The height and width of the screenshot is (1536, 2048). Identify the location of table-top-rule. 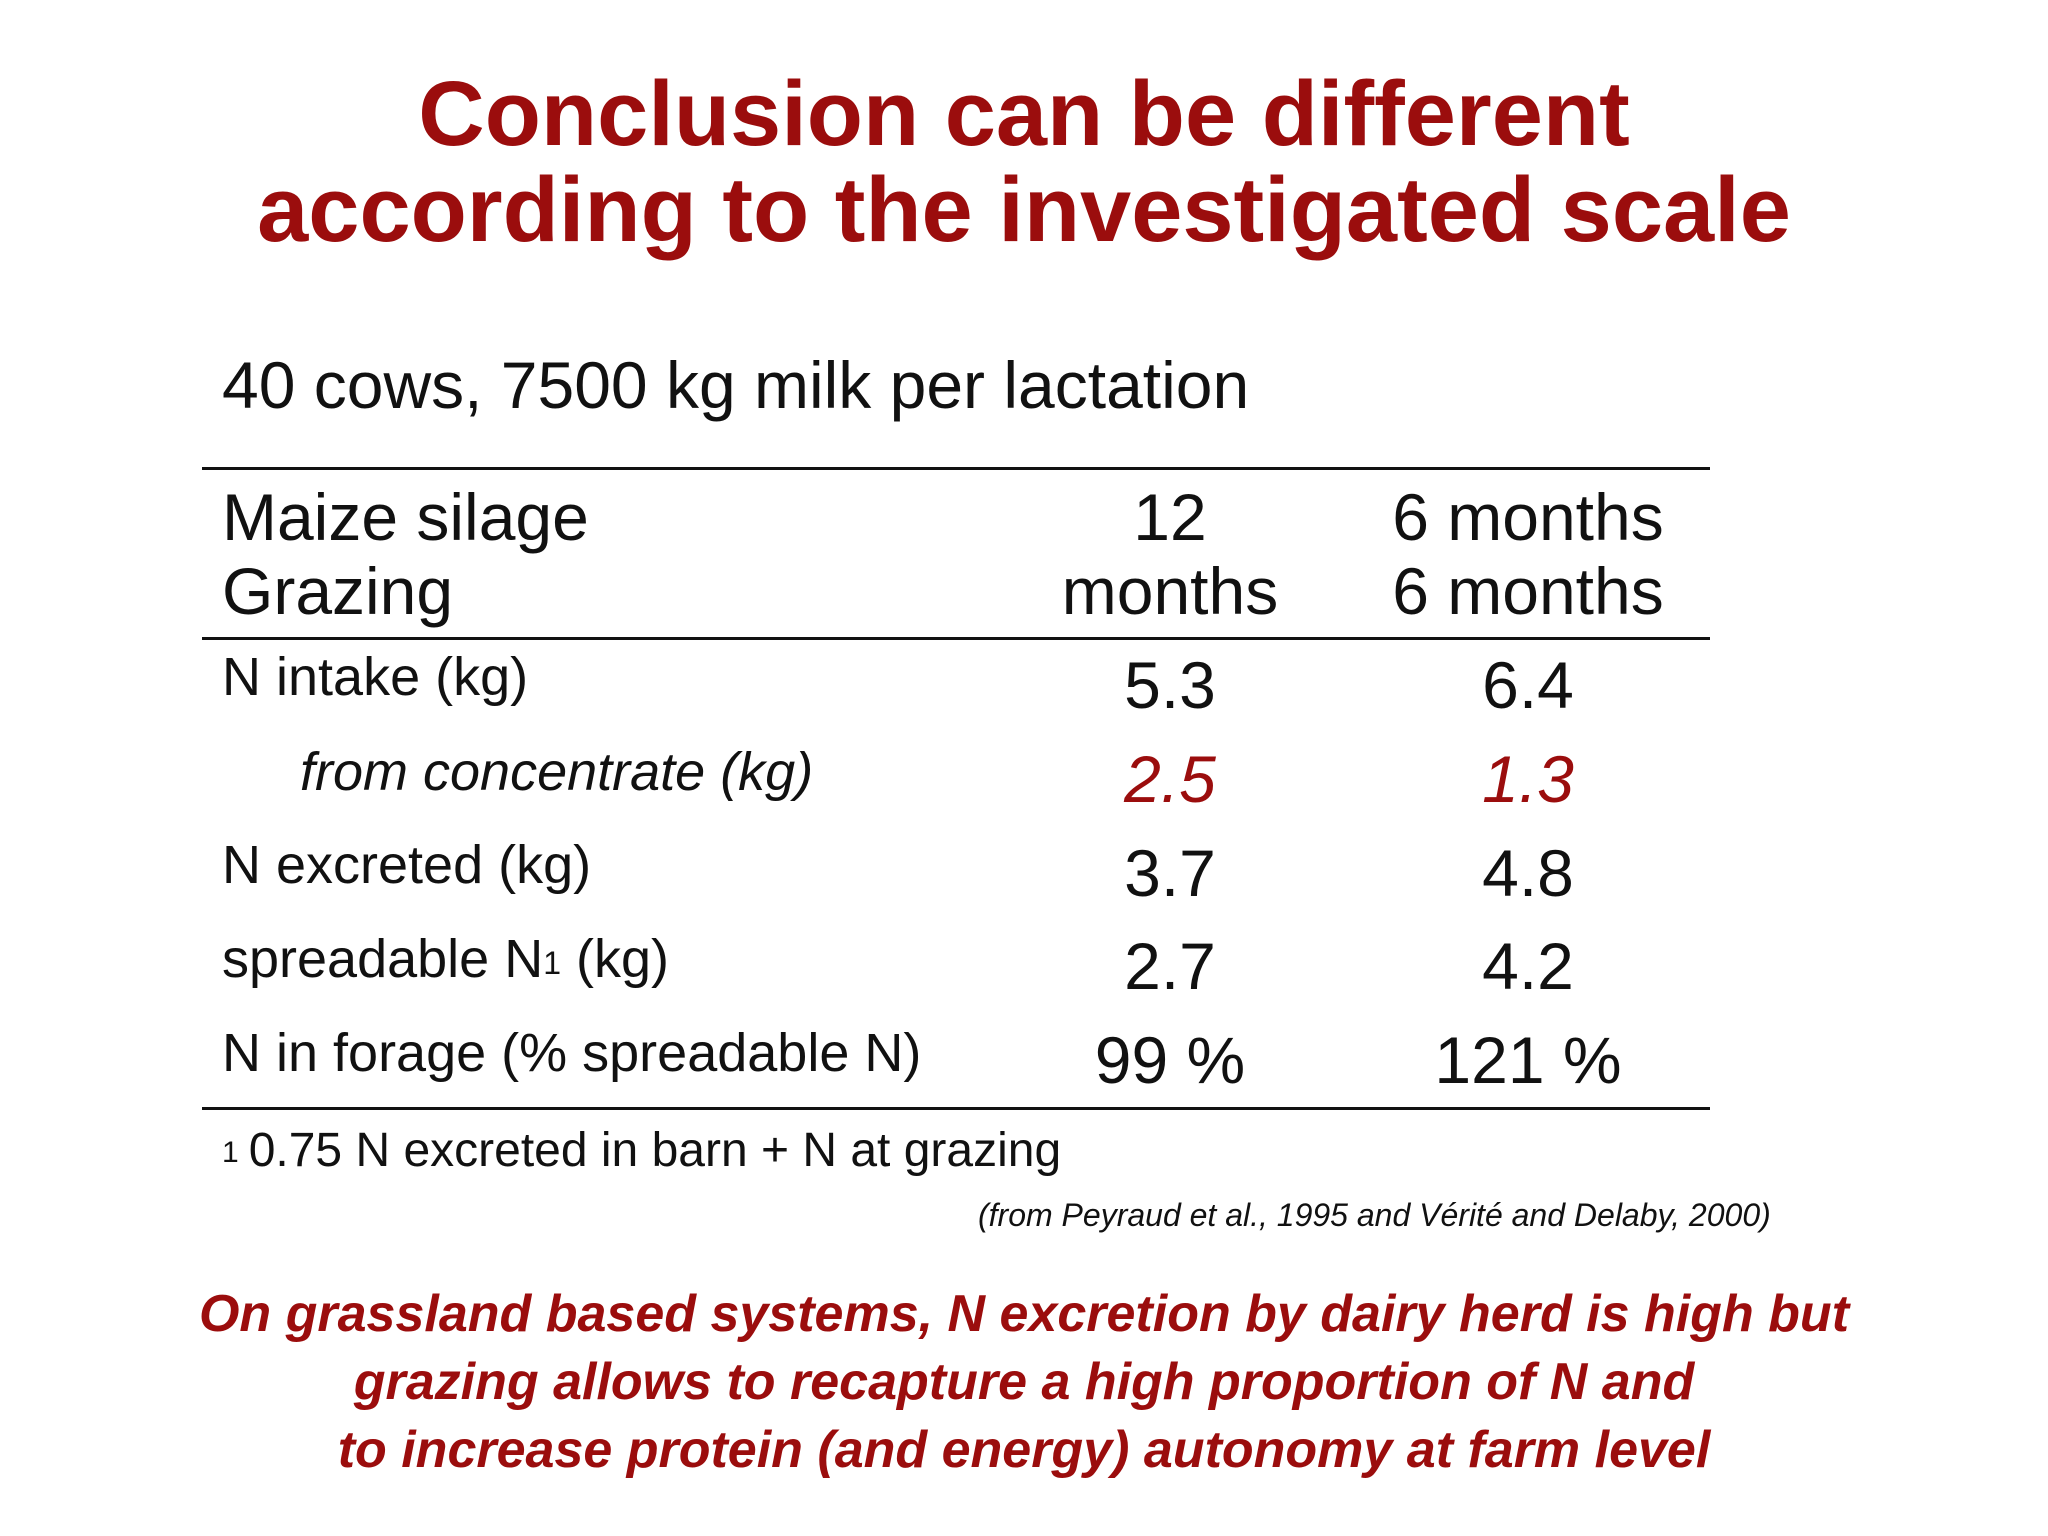
(956, 468).